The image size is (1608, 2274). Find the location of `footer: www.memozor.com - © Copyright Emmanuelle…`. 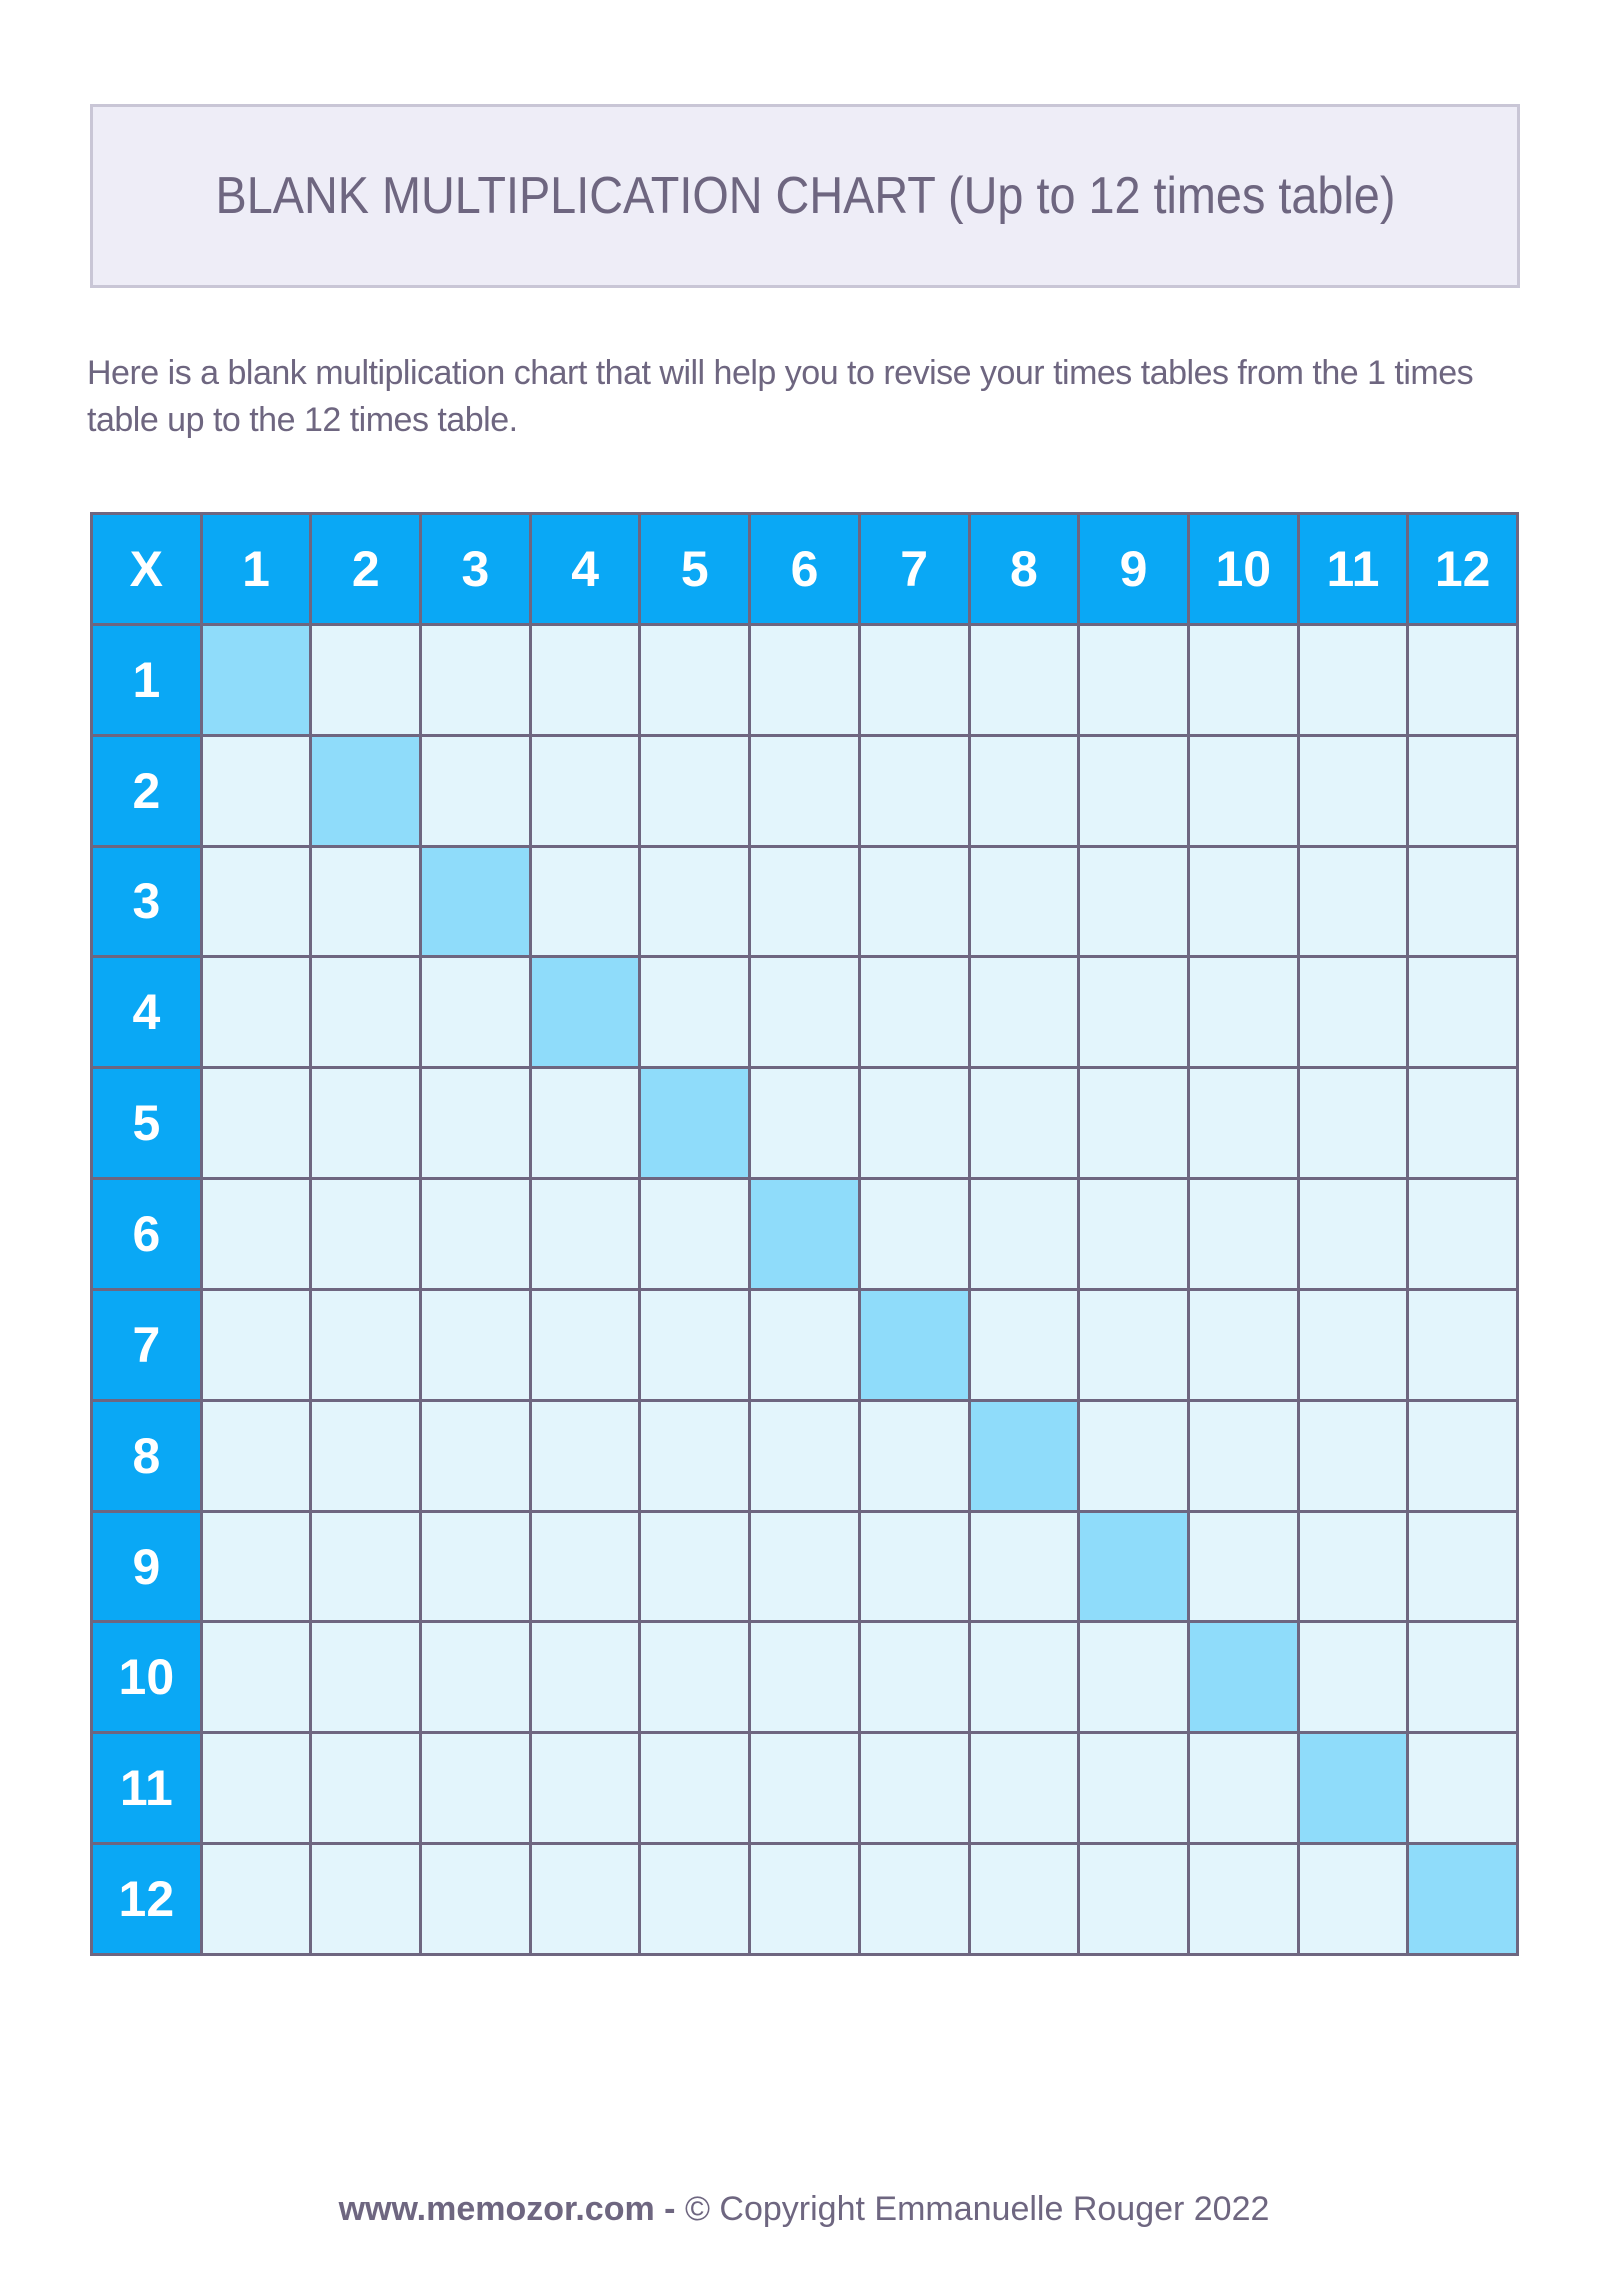

footer: www.memozor.com - © Copyright Emmanuelle… is located at coordinates (804, 2209).